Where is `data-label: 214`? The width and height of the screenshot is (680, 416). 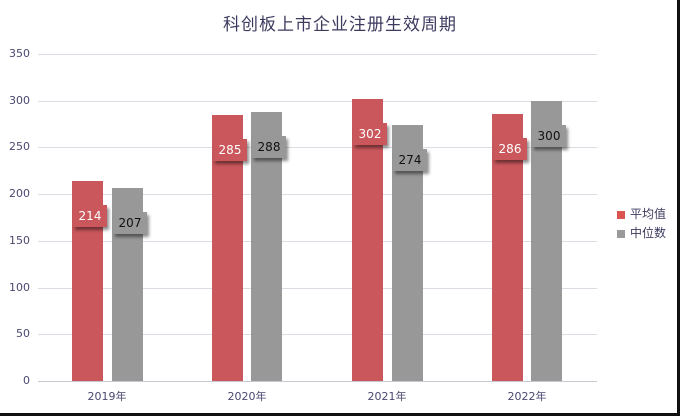
data-label: 214 is located at coordinates (90, 216).